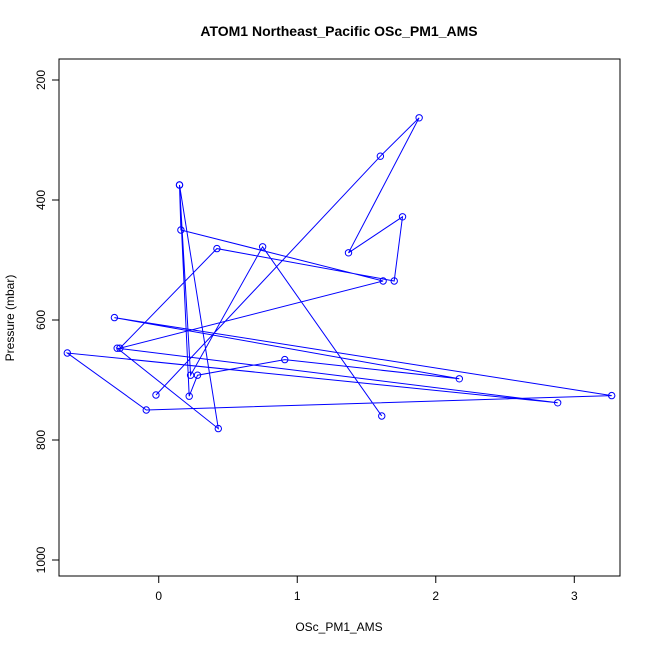 This screenshot has width=650, height=650. What do you see at coordinates (41, 80) in the screenshot?
I see `y-tick-label: 200` at bounding box center [41, 80].